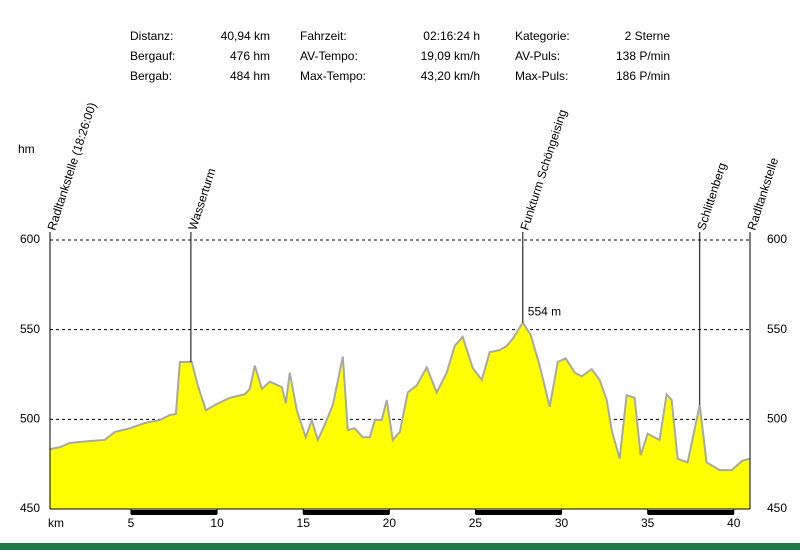 This screenshot has width=800, height=550. What do you see at coordinates (734, 523) in the screenshot?
I see `x-tick-label: 40` at bounding box center [734, 523].